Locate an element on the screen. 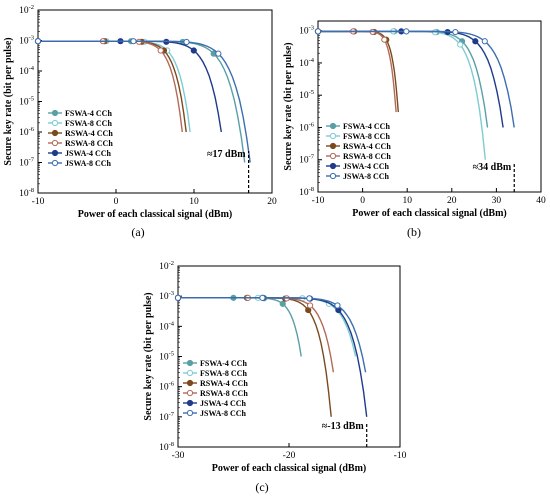 This screenshot has width=550, height=497. x-tick-label: -20 is located at coordinates (289, 456).